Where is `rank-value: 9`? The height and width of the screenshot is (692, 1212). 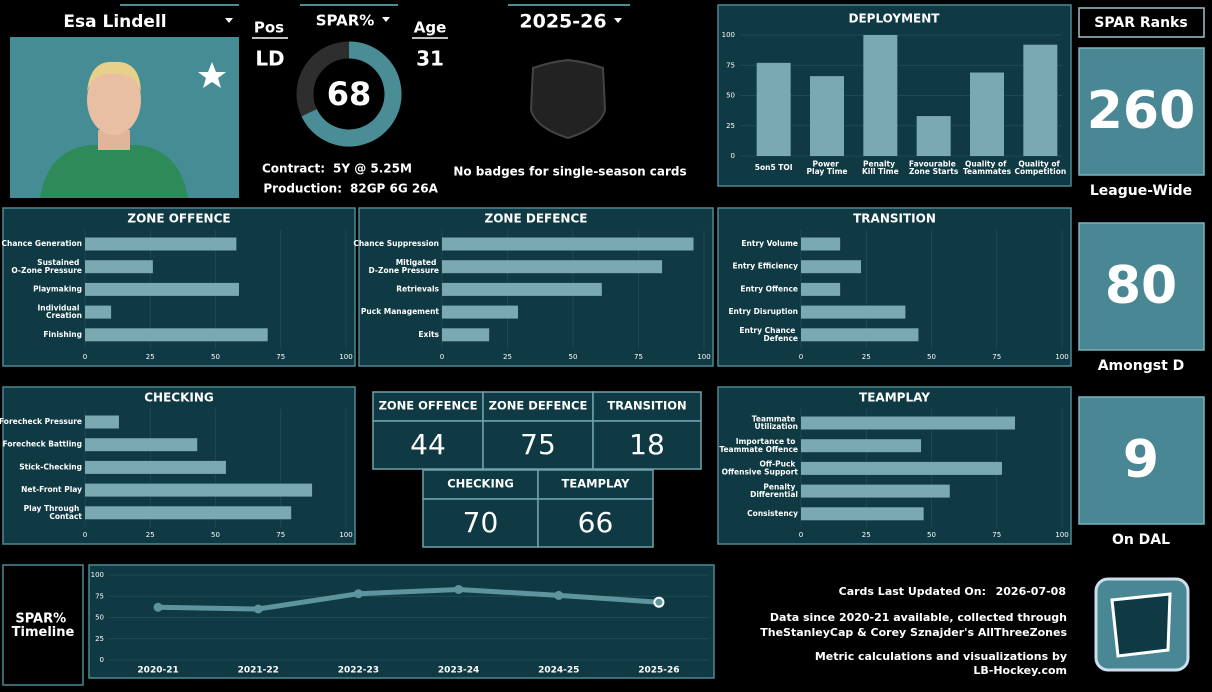 rank-value: 9 is located at coordinates (1141, 460).